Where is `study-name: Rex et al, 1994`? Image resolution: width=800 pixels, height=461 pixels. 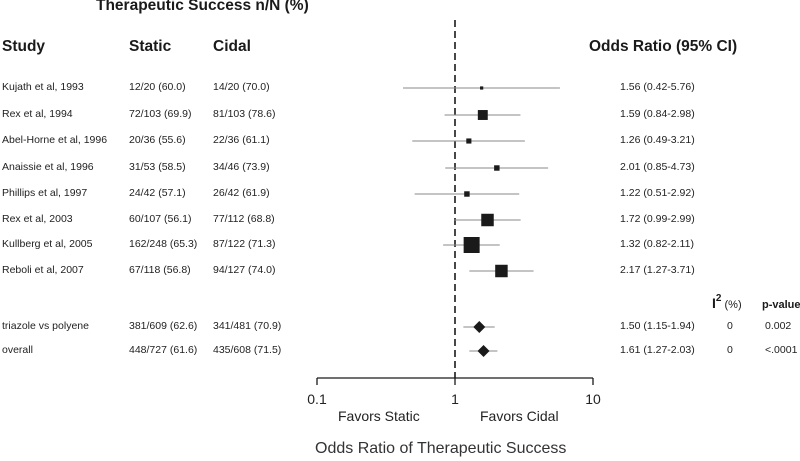 study-name: Rex et al, 1994 is located at coordinates (37, 114).